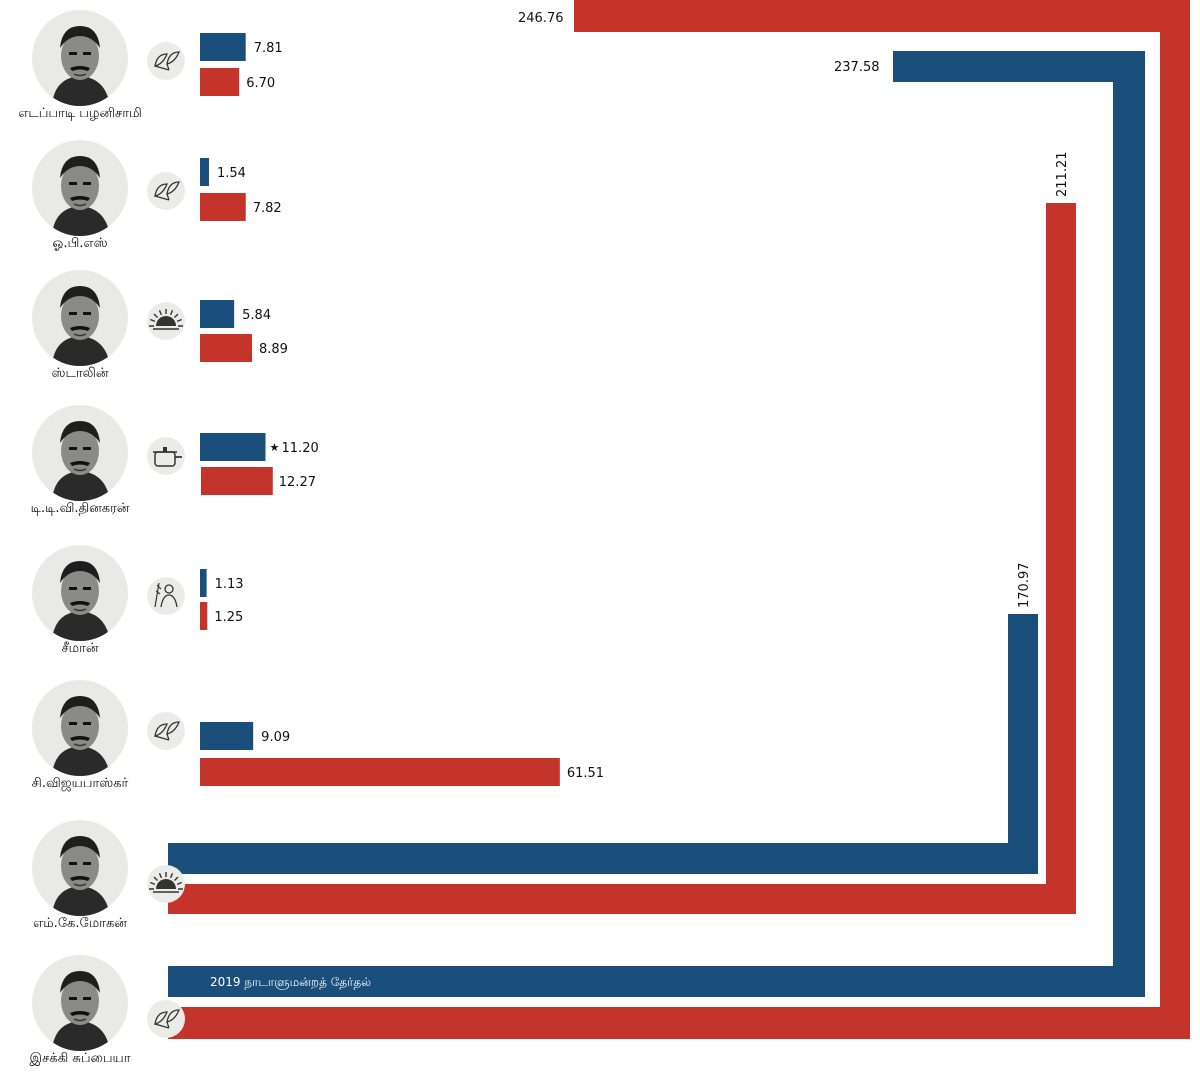 The width and height of the screenshot is (1200, 1076). Describe the element at coordinates (1062, 175) in the screenshot. I see `value-label-red-6: 211.21` at that location.